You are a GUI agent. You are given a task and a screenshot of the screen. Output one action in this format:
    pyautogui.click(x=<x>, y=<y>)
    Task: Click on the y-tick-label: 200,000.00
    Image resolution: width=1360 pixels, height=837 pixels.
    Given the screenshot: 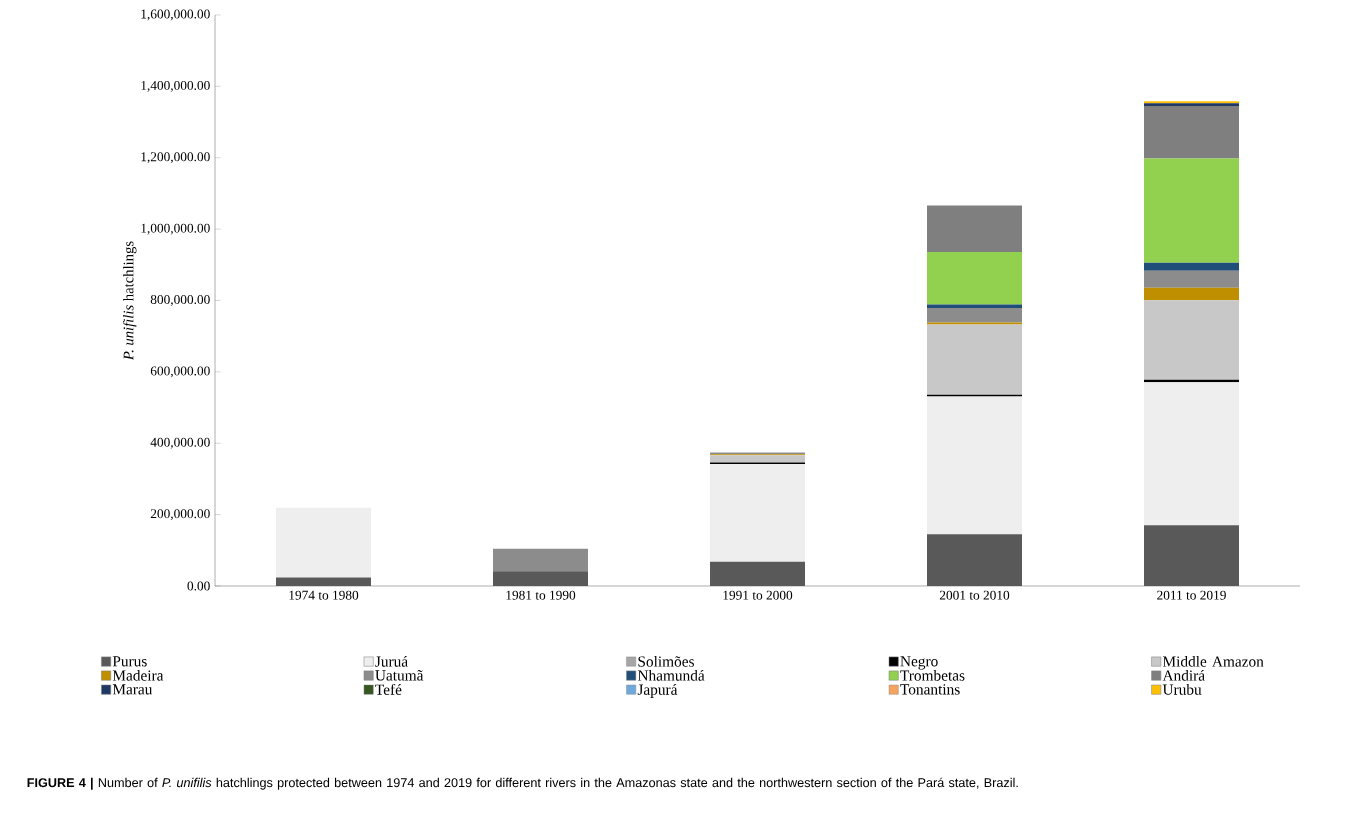 What is the action you would take?
    pyautogui.click(x=180, y=515)
    